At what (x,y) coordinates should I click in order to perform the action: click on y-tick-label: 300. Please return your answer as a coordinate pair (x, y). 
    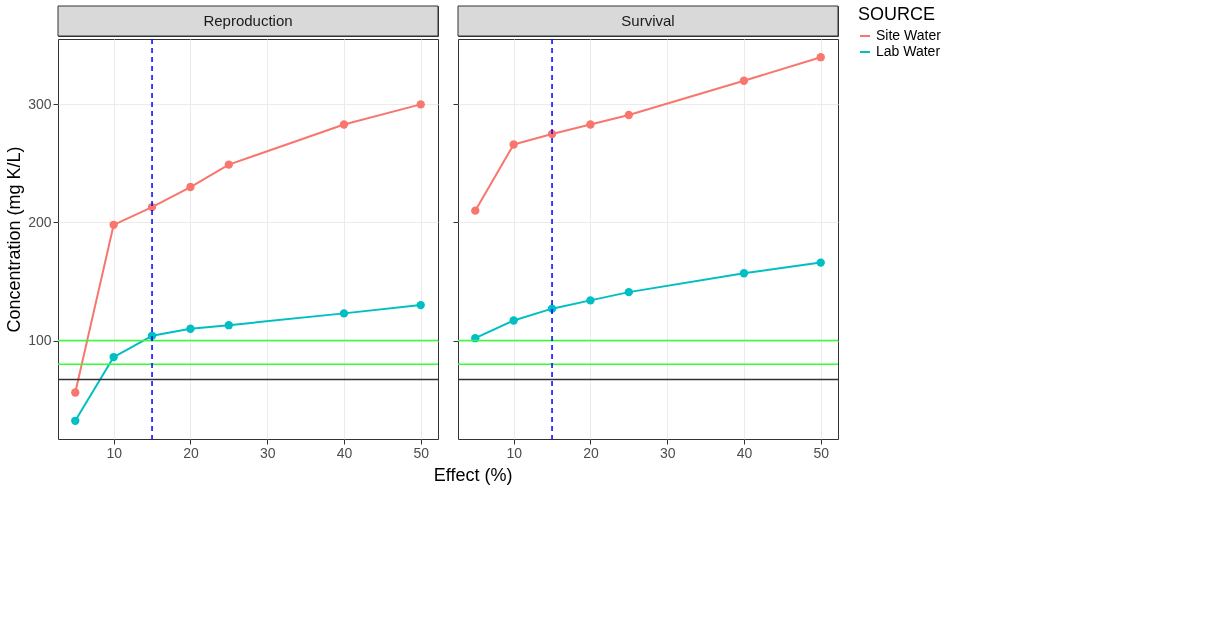
    Looking at the image, I should click on (40, 103).